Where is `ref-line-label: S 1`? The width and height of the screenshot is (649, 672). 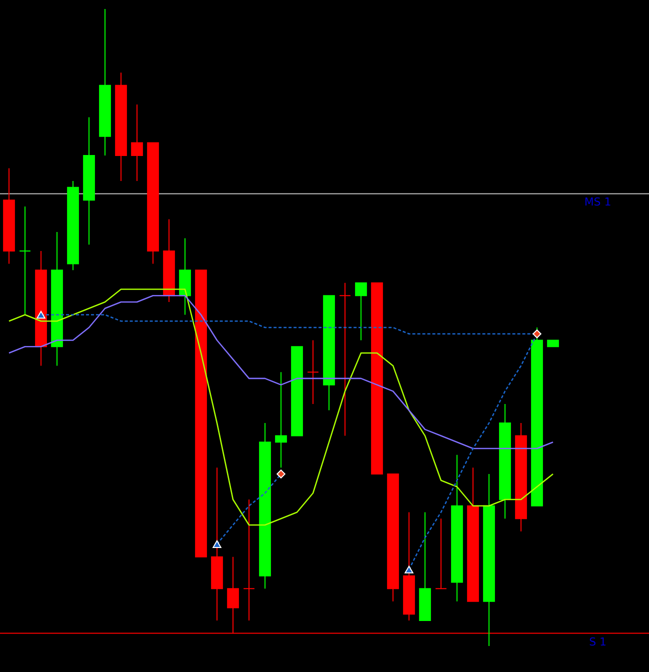
ref-line-label: S 1 is located at coordinates (598, 641).